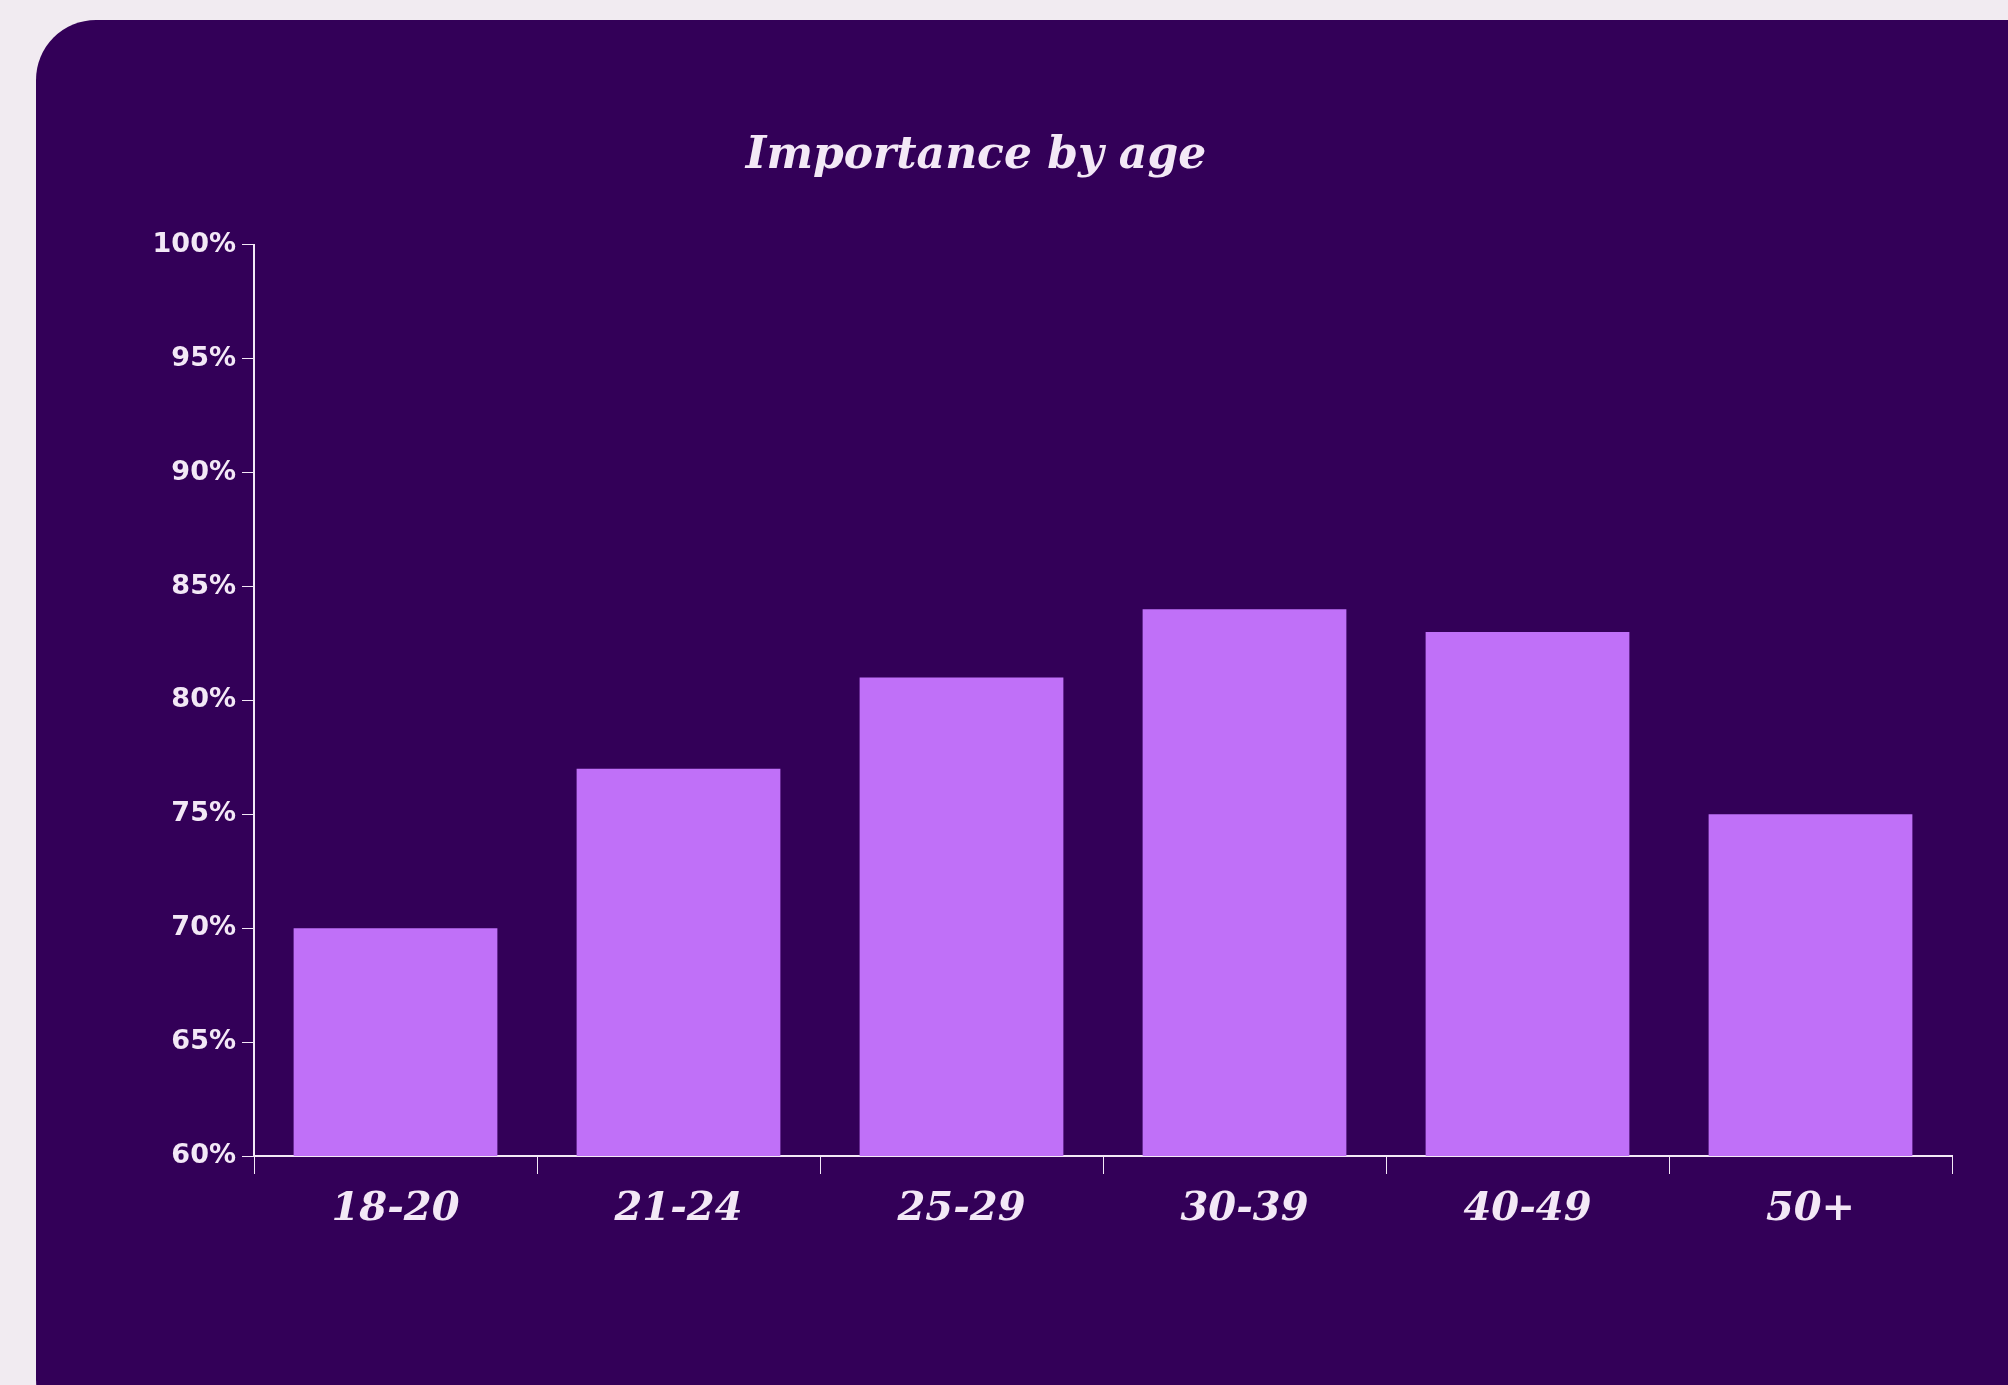 The image size is (2008, 1385). I want to click on y-tick-label: 75%, so click(203, 812).